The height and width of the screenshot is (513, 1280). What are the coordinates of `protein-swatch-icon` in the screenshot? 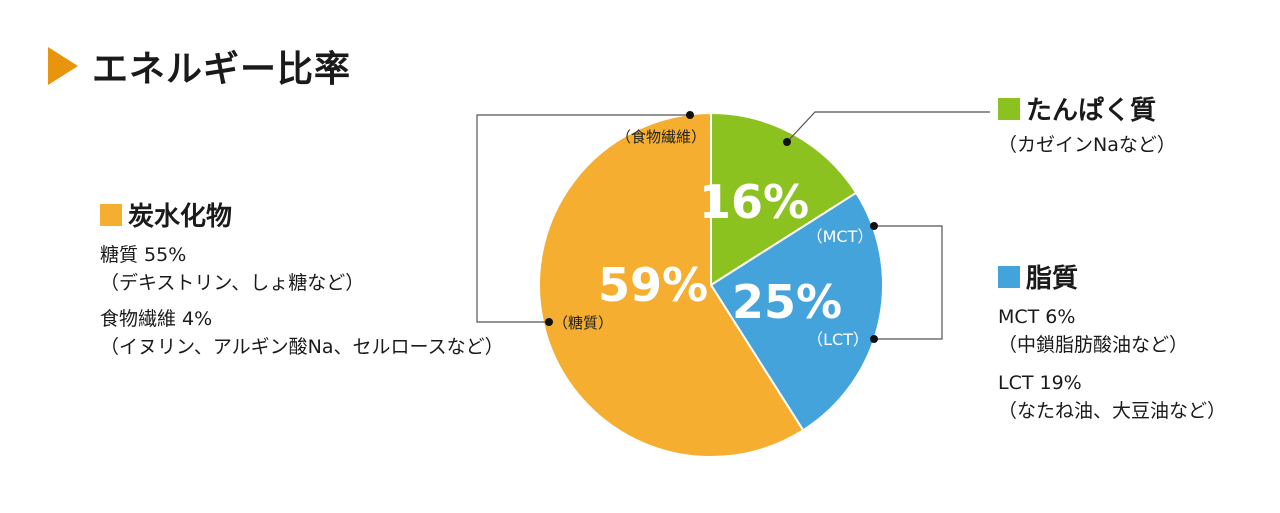 It's located at (1009, 108).